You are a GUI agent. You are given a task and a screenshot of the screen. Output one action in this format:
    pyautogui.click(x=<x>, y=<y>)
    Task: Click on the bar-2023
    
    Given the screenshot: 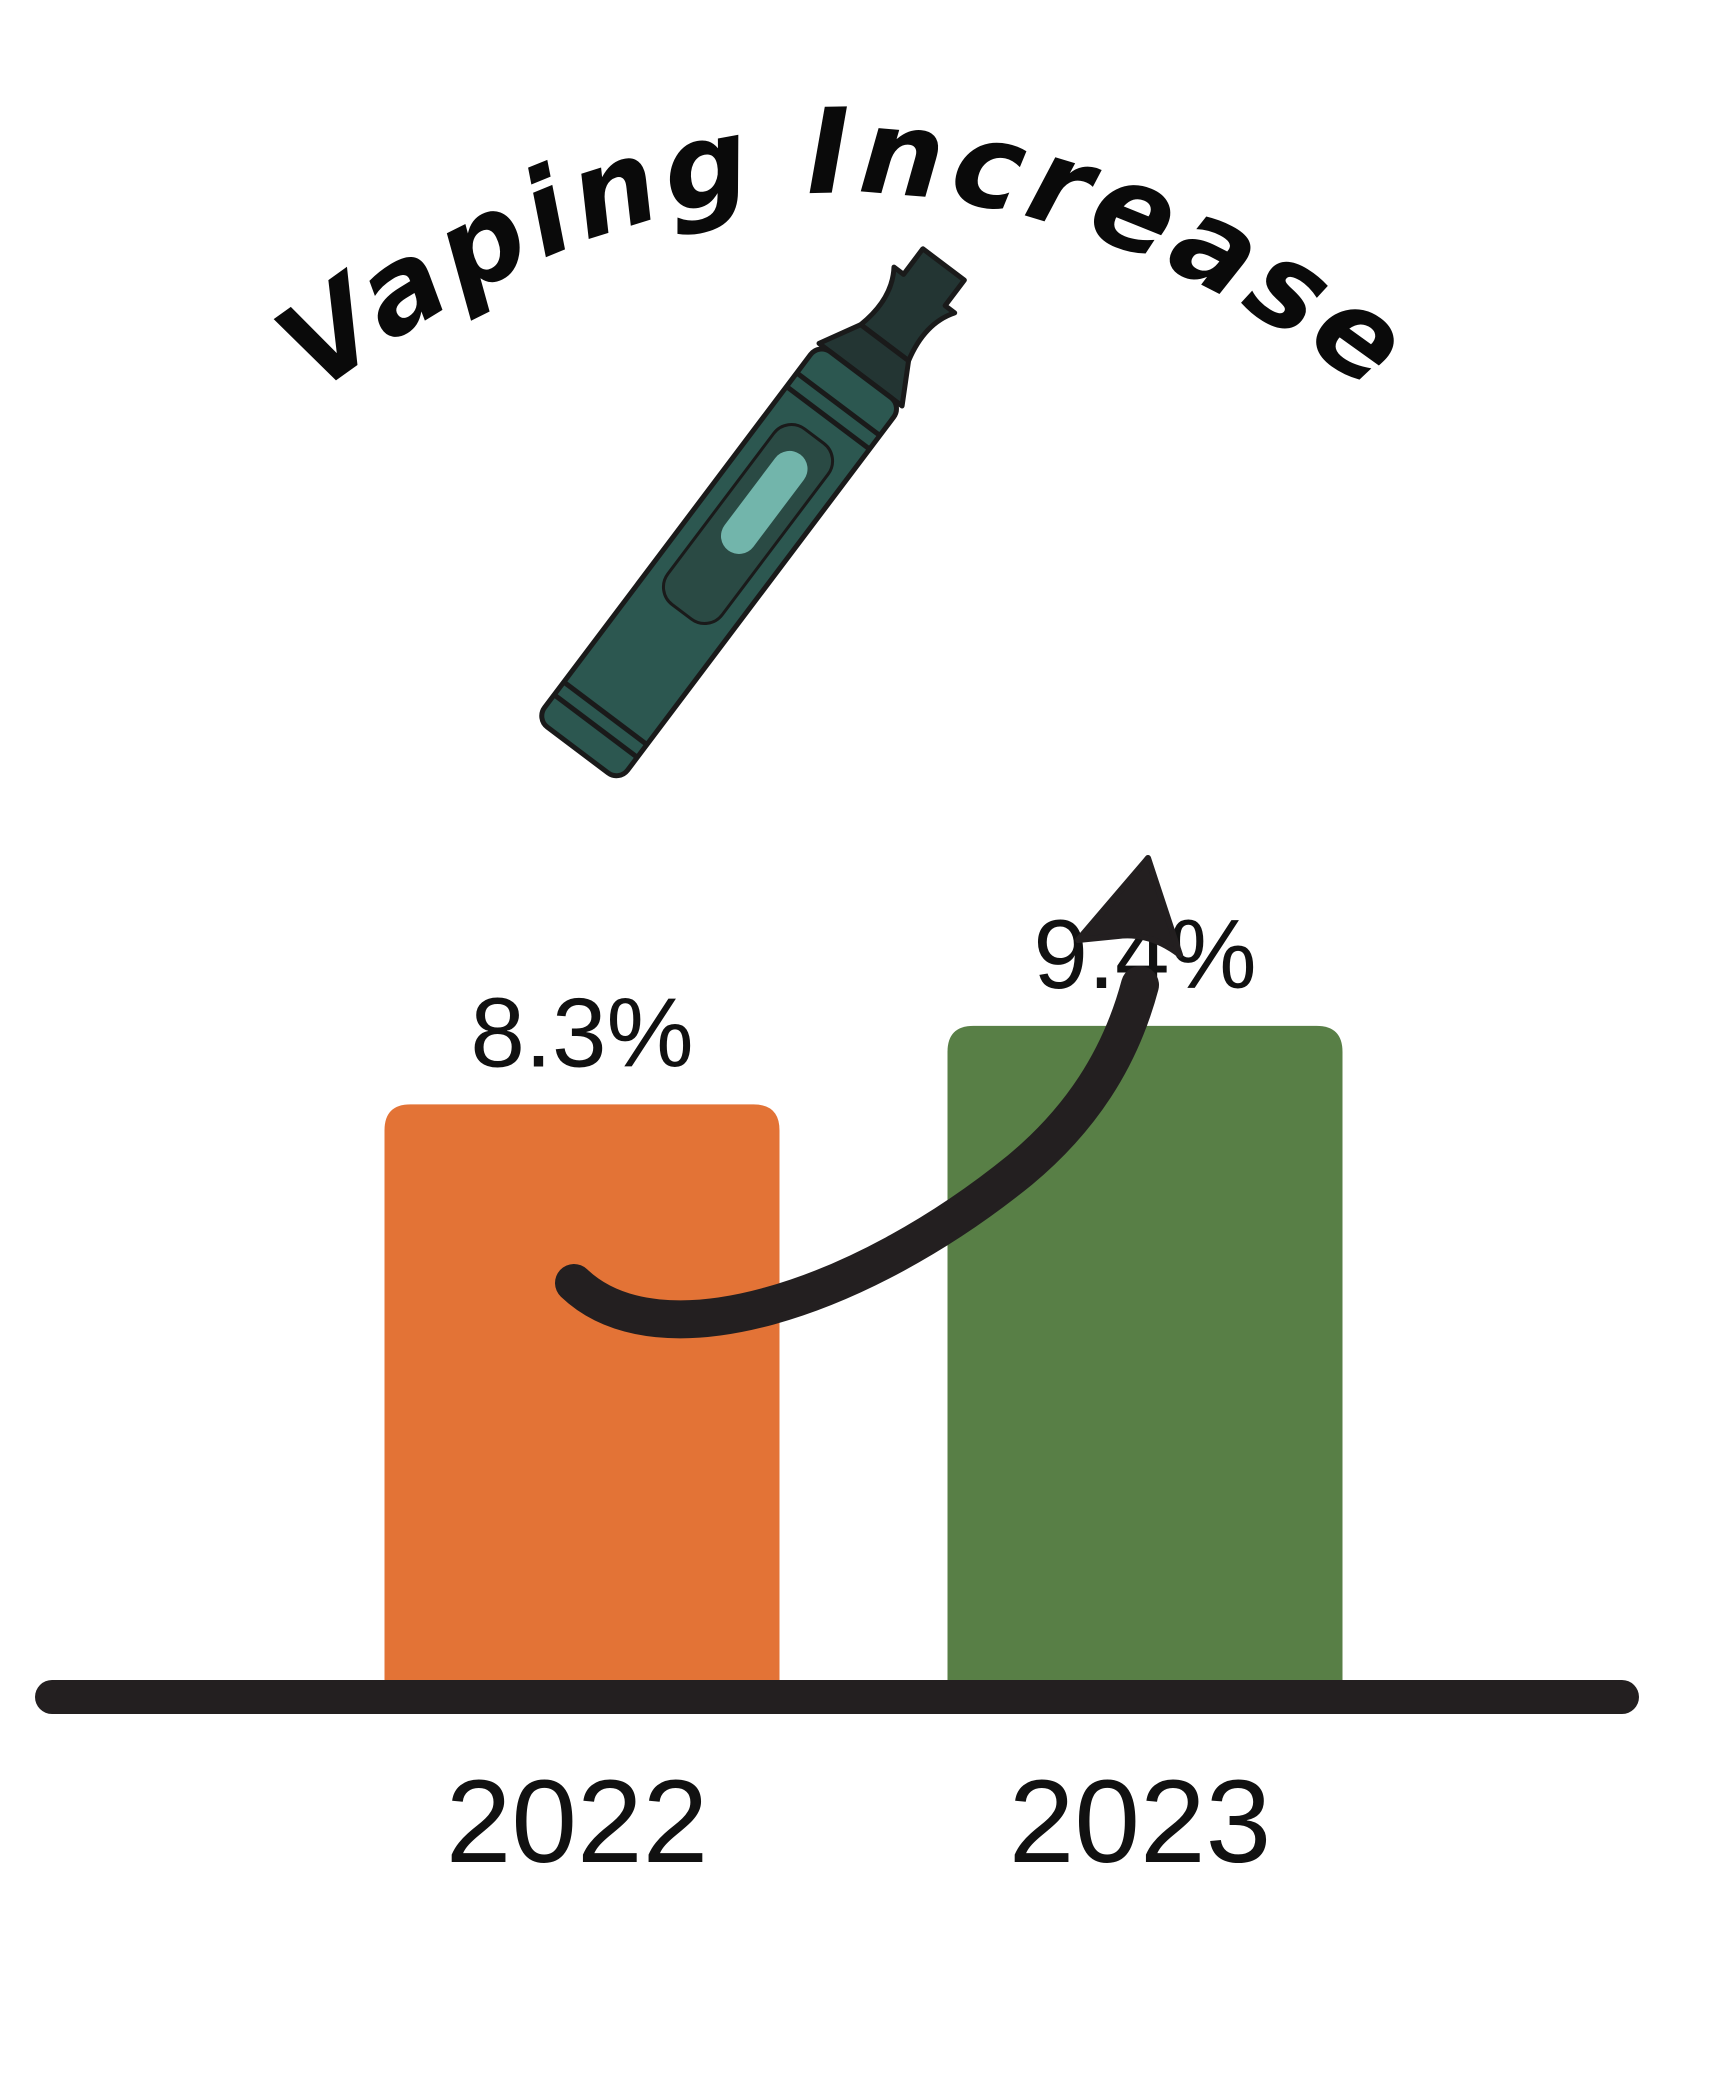 What is the action you would take?
    pyautogui.click(x=1145, y=1361)
    